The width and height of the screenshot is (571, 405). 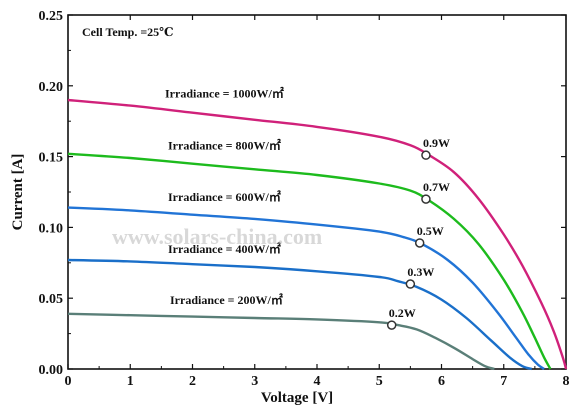 I want to click on y-tick-label: 0.15, so click(x=51, y=158).